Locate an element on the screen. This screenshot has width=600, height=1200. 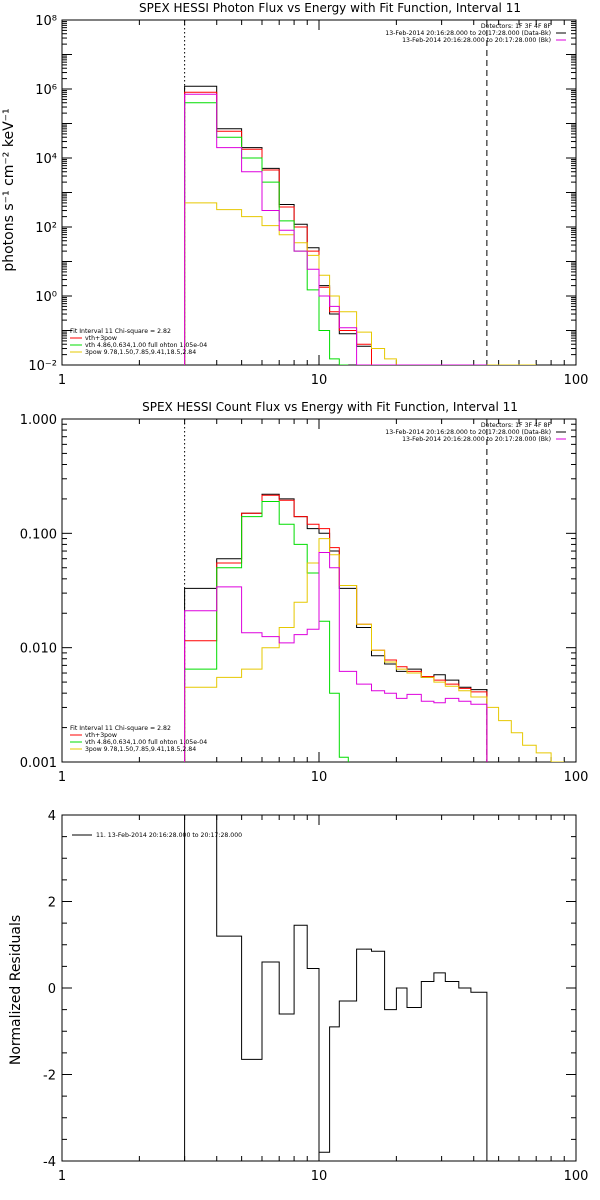
series-line-residuals is located at coordinates (336, 988).